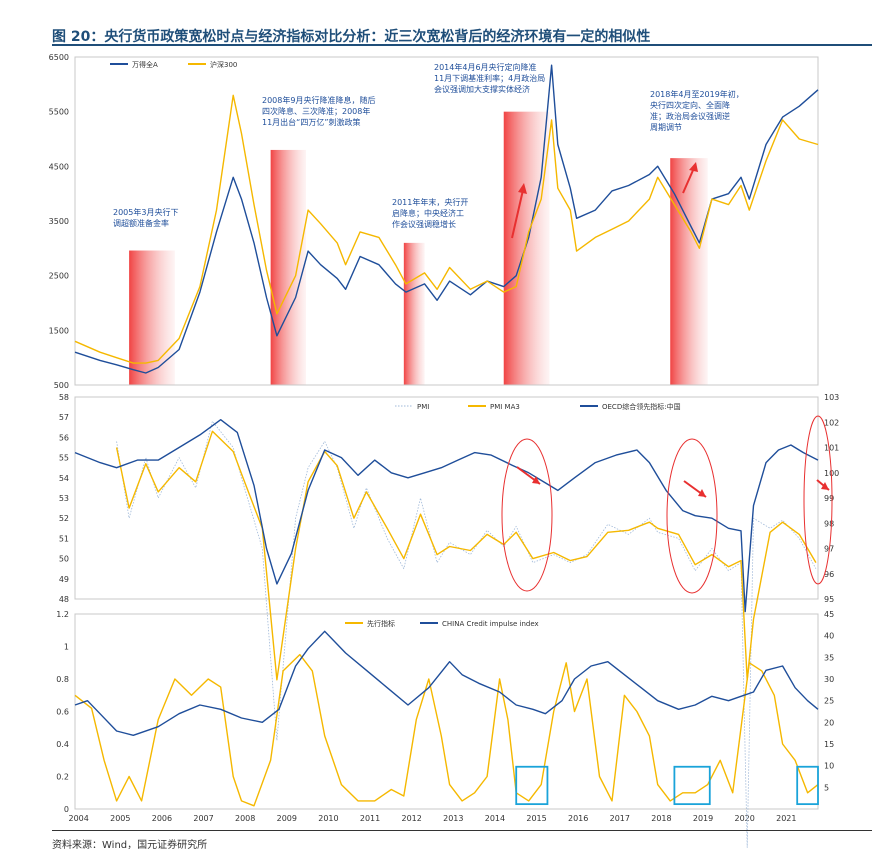 This screenshot has width=889, height=854. I want to click on y-tick-label: 54, so click(64, 478).